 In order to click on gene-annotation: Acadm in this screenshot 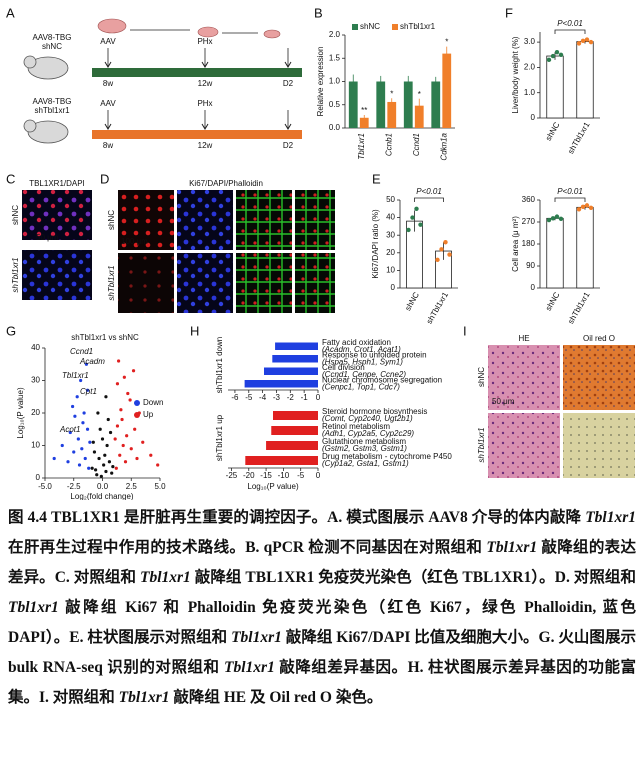, I will do `click(92, 361)`.